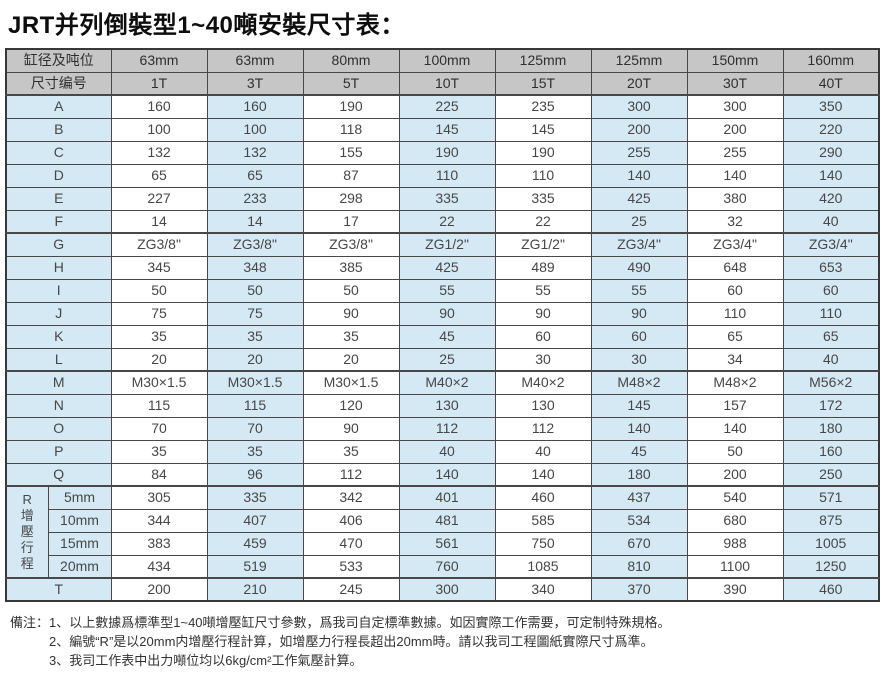 This screenshot has height=682, width=883. What do you see at coordinates (79, 543) in the screenshot?
I see `stroke-row-label: 15mm` at bounding box center [79, 543].